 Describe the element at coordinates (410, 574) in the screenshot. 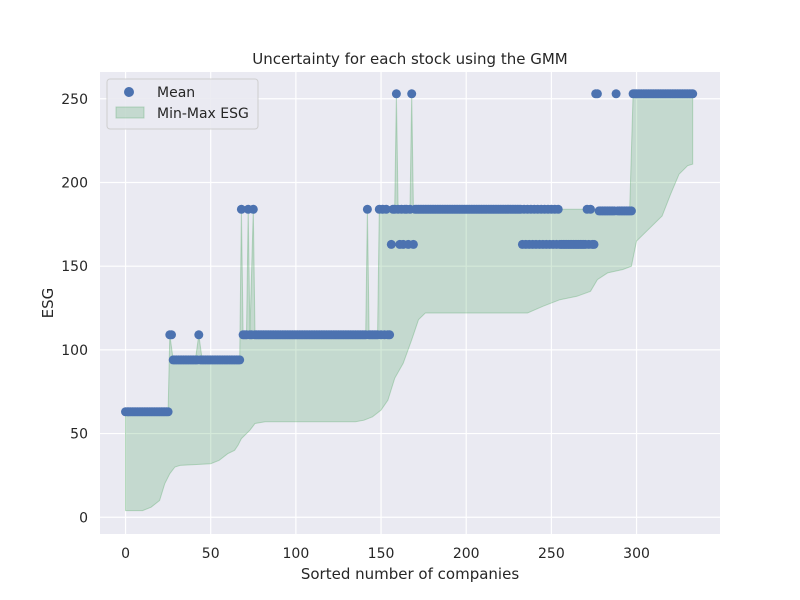

I see `x-axis-label: Sorted number of companies` at that location.